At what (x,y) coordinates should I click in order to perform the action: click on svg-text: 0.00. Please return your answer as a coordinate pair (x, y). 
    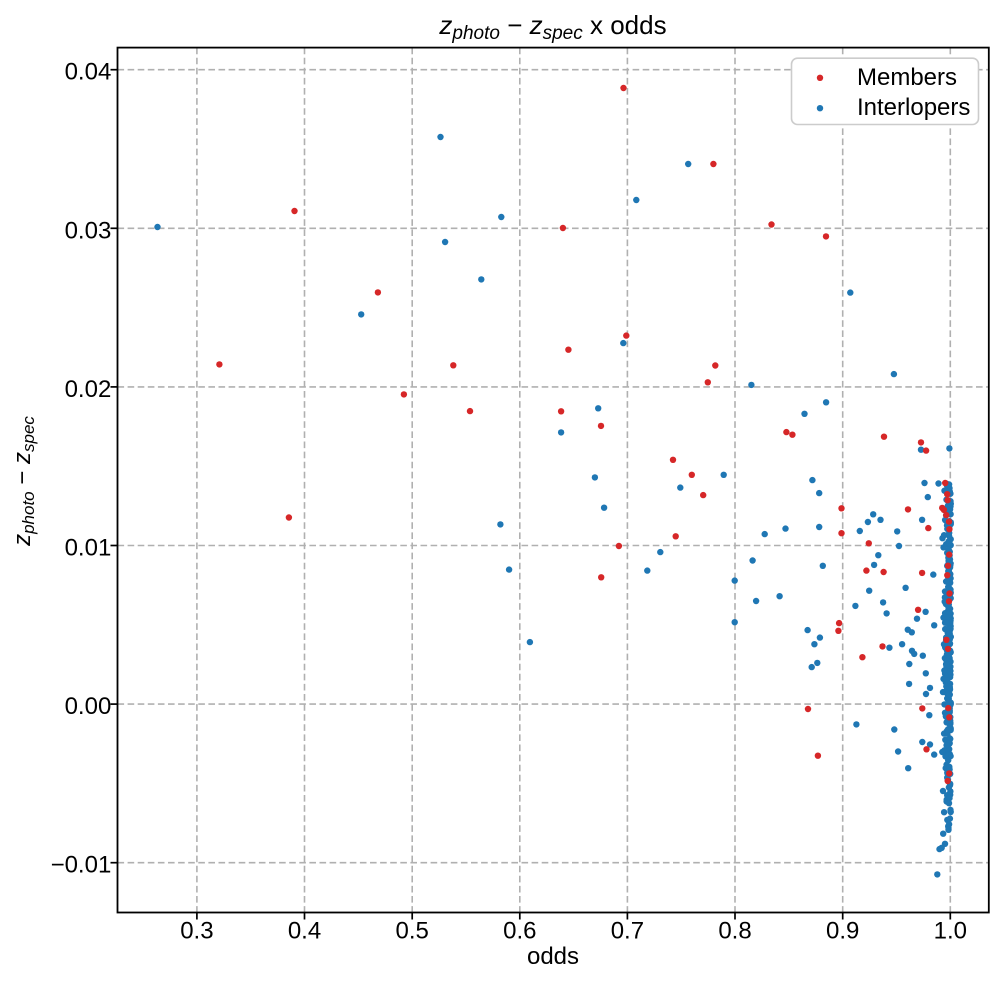
    Looking at the image, I should click on (88, 706).